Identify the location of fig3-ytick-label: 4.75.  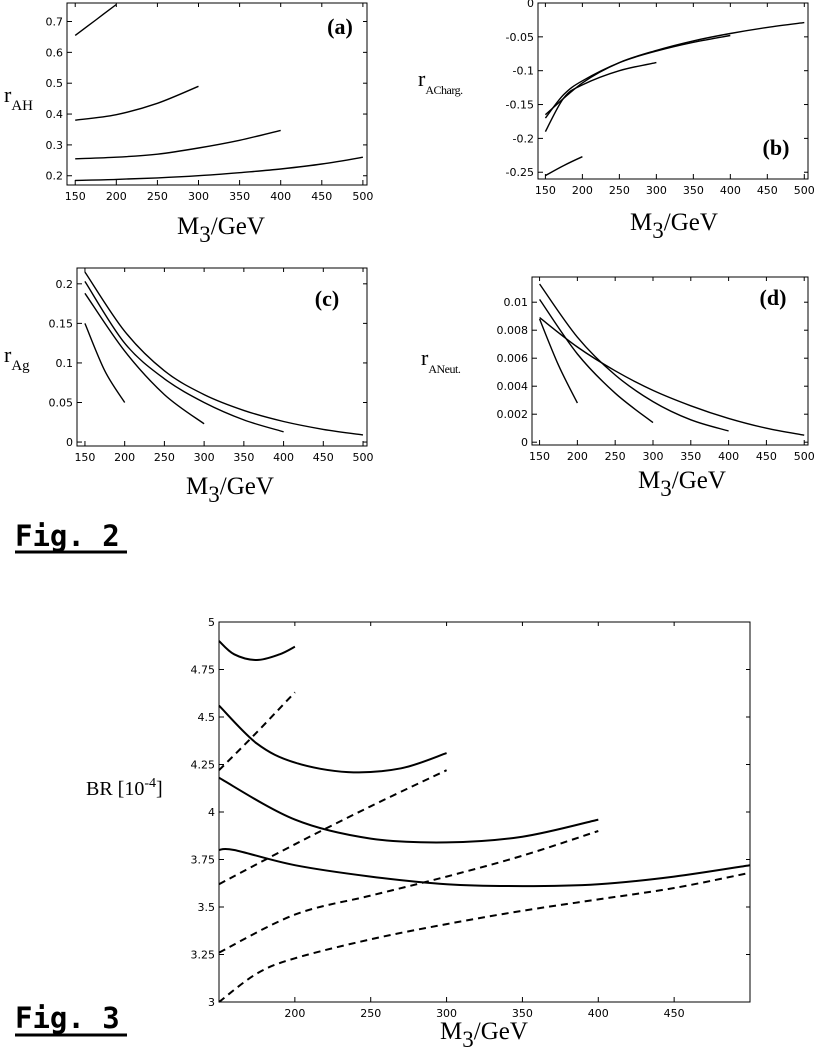
(203, 670).